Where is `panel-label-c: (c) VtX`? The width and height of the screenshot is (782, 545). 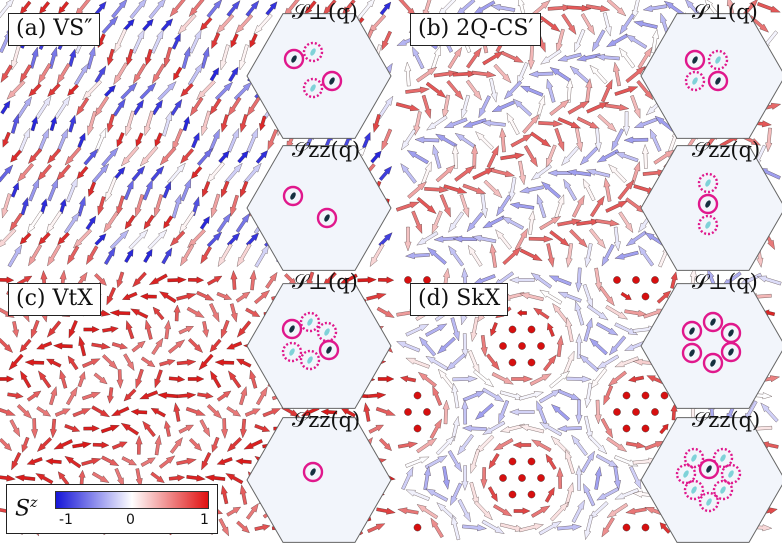
panel-label-c: (c) VtX is located at coordinates (54, 299).